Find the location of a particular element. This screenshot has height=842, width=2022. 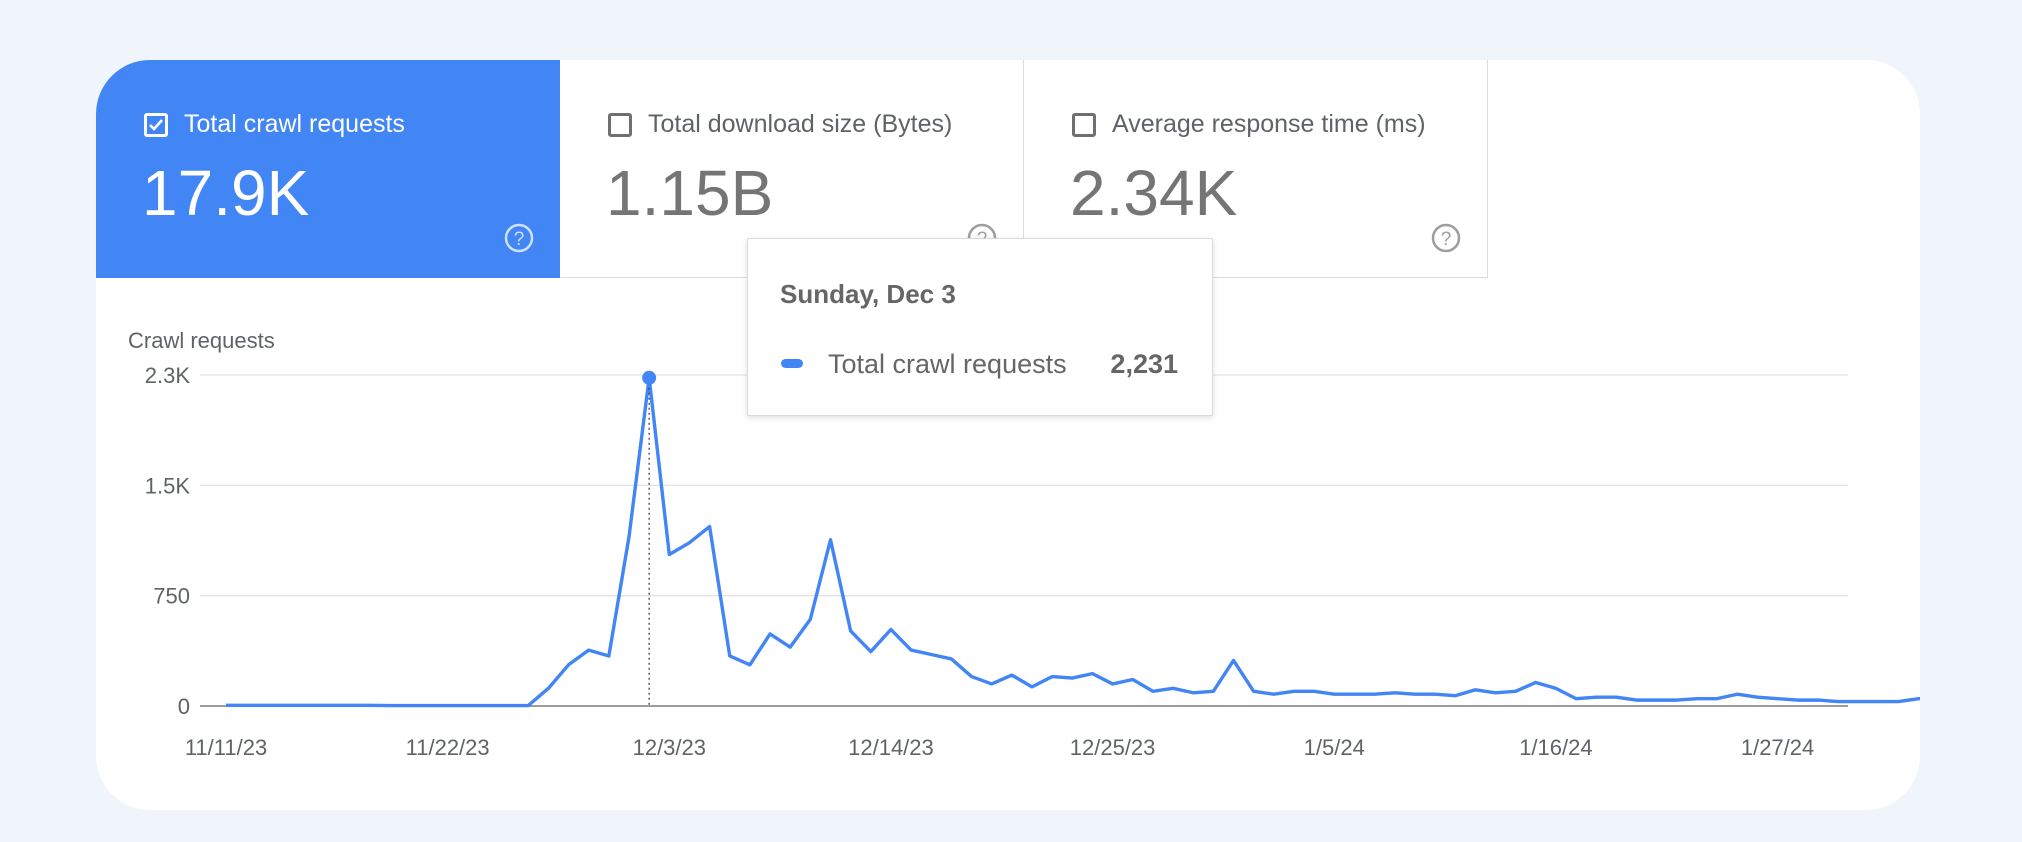

checkbox-checked-icon is located at coordinates (156, 124).